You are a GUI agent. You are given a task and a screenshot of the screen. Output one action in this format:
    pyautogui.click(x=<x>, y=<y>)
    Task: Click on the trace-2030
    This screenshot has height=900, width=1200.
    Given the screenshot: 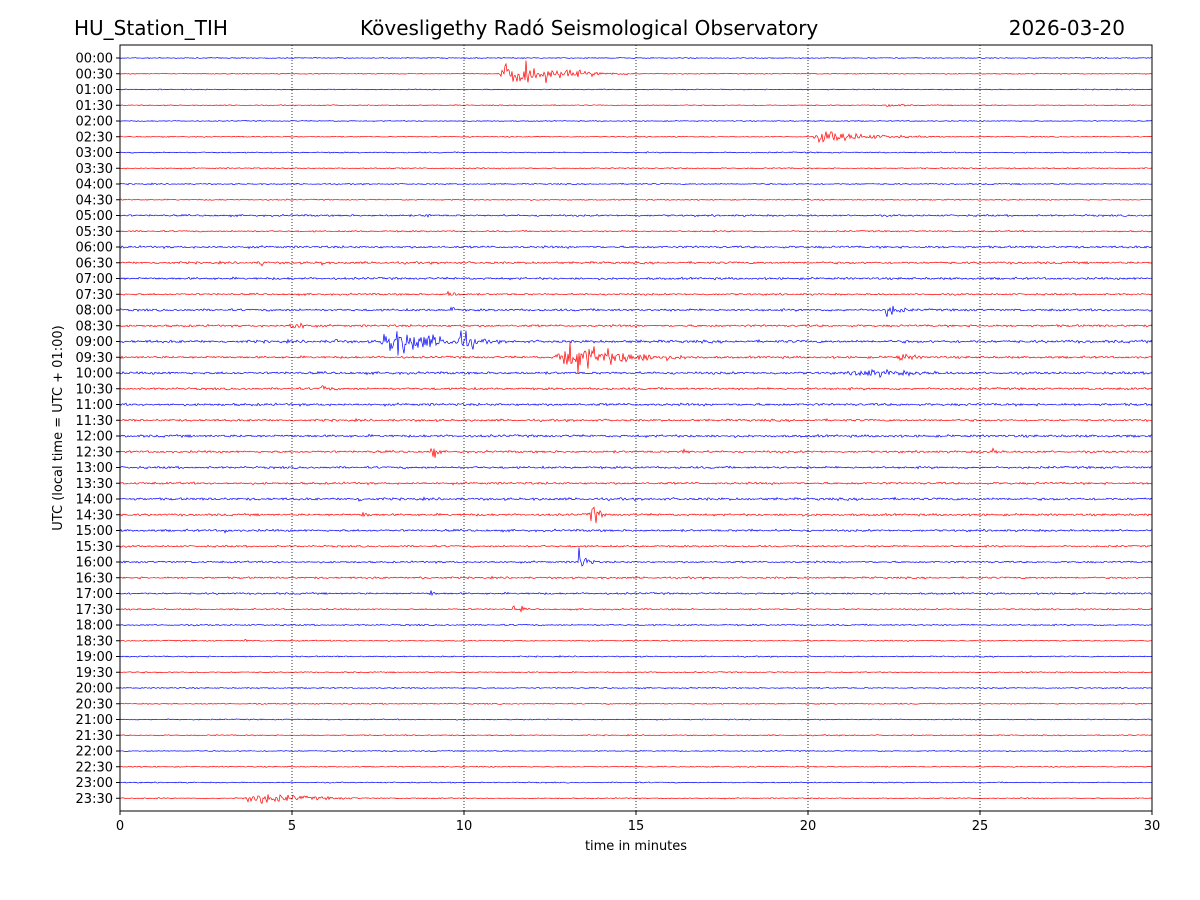 What is the action you would take?
    pyautogui.click(x=636, y=703)
    